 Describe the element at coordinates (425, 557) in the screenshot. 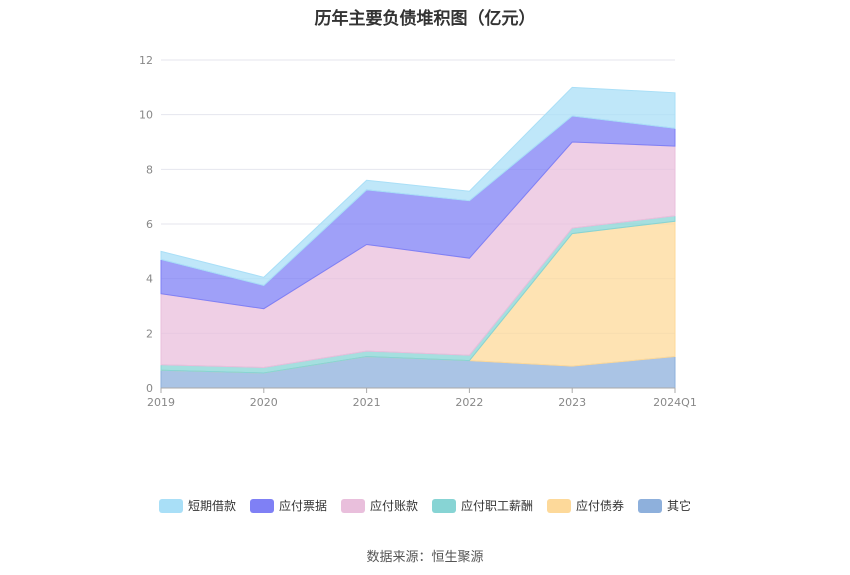

I see `data-source-note: 数据来源：恒生聚源` at that location.